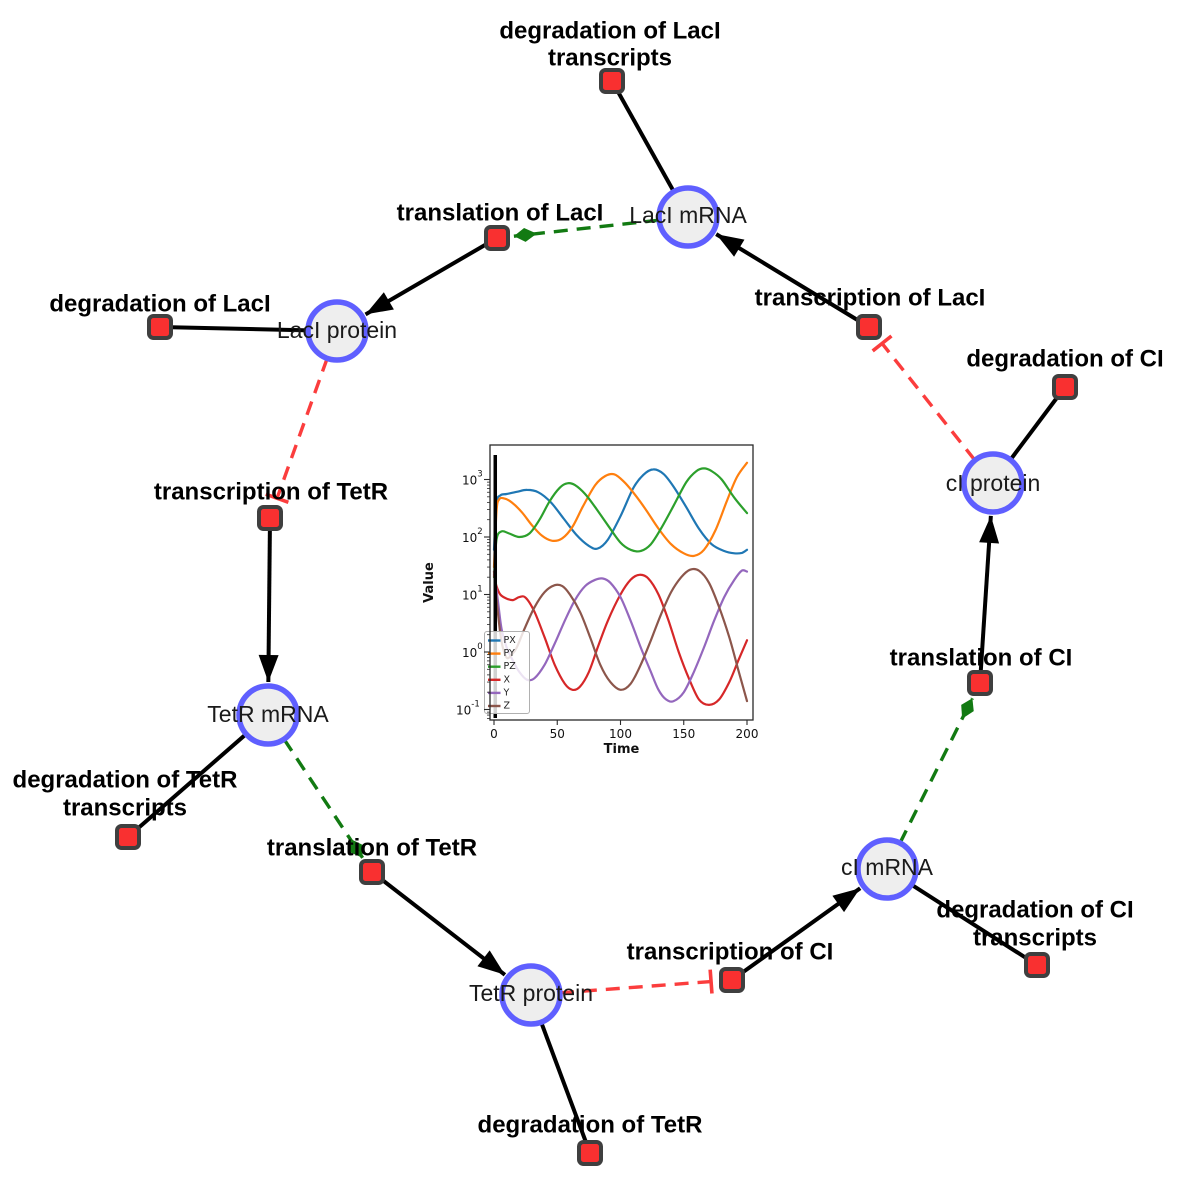 The width and height of the screenshot is (1189, 1200). I want to click on species-node-lacI-protein, so click(337, 331).